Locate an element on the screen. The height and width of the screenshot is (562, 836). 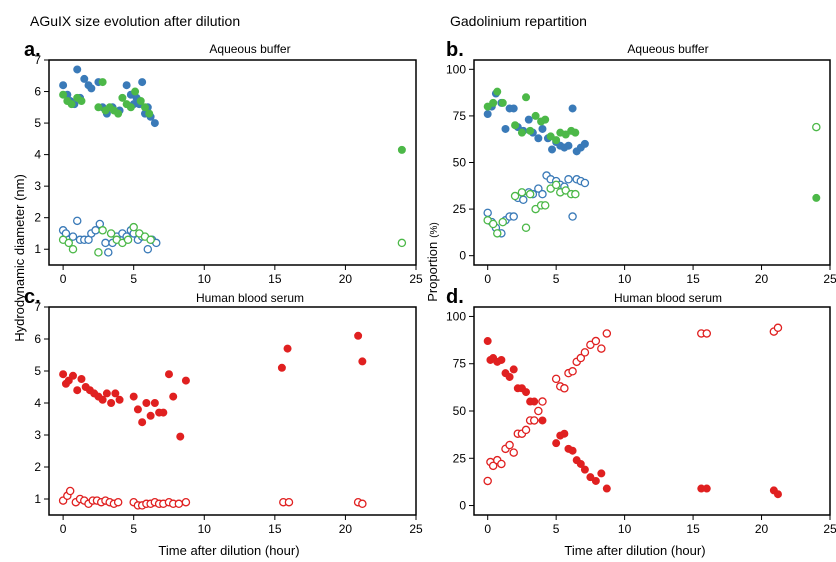
y-tick-label: 2 is located at coordinates (37, 218).